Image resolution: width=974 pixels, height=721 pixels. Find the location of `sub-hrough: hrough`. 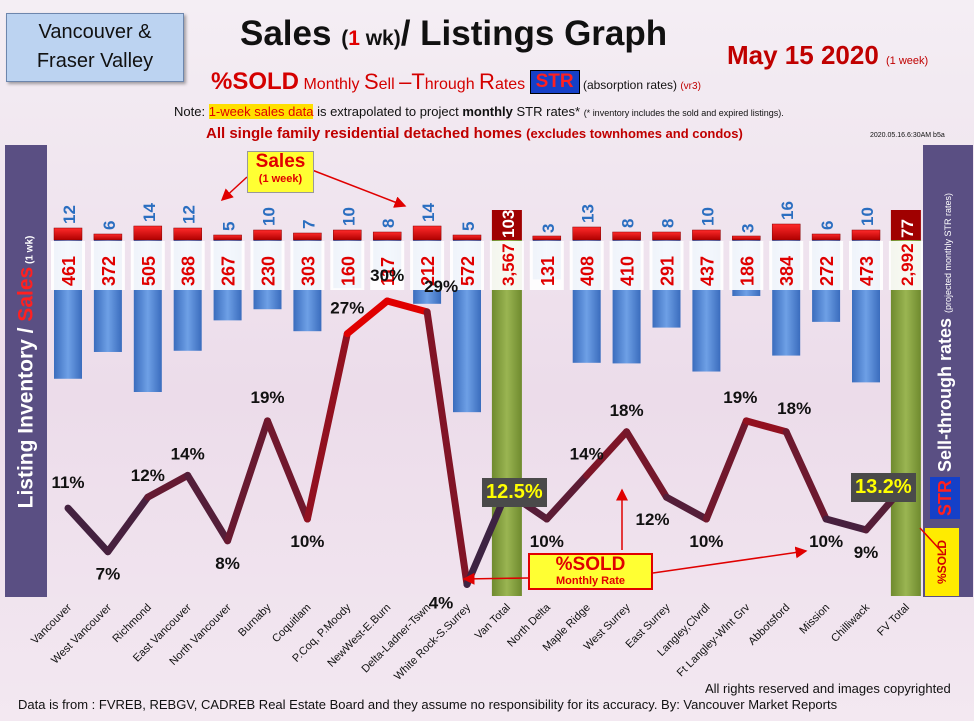

sub-hrough: hrough is located at coordinates (452, 84).